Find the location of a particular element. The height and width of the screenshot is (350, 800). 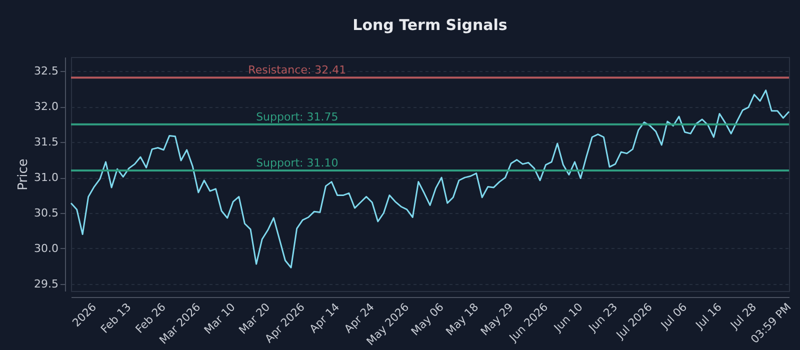

y-tick-label: 29.5 is located at coordinates (46, 283).